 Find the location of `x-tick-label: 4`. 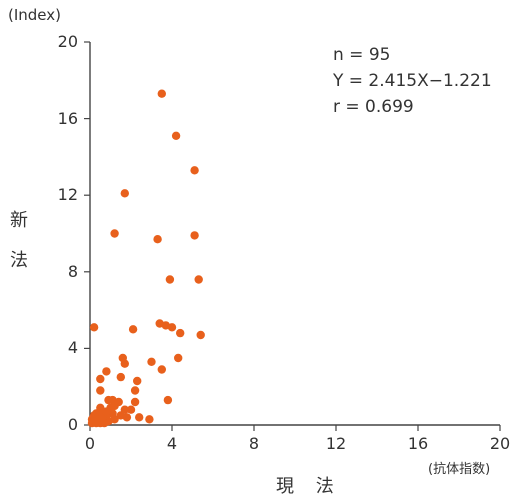

x-tick-label: 4 is located at coordinates (172, 443).